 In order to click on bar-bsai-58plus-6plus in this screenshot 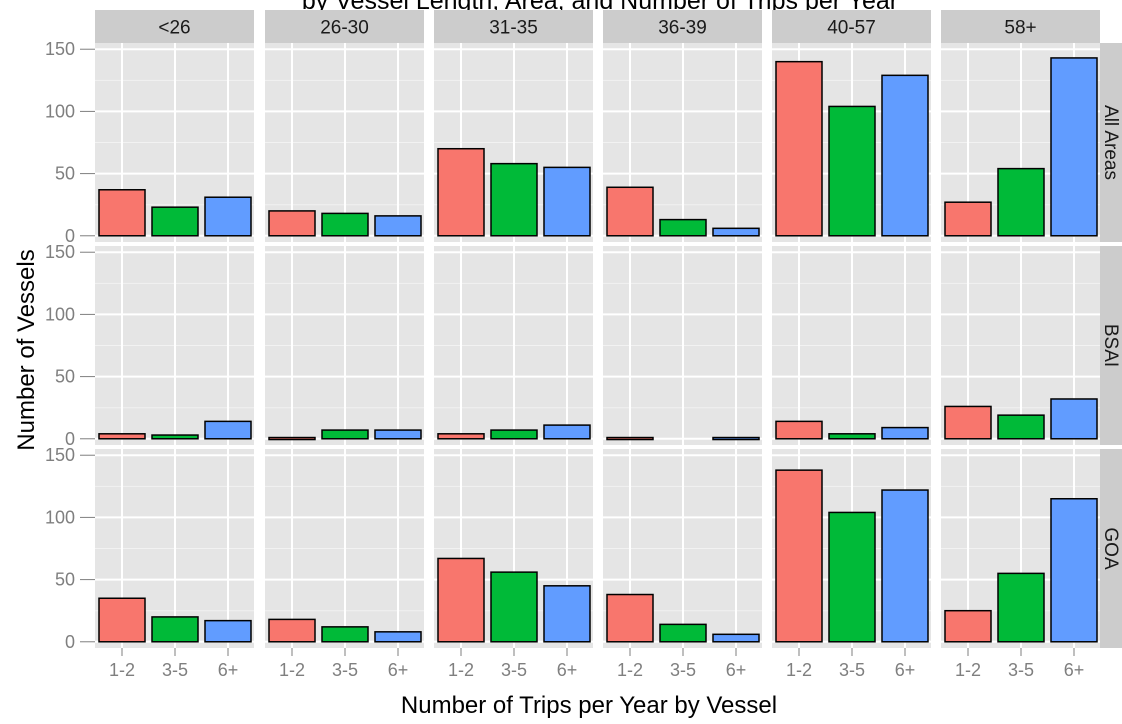, I will do `click(1074, 419)`.